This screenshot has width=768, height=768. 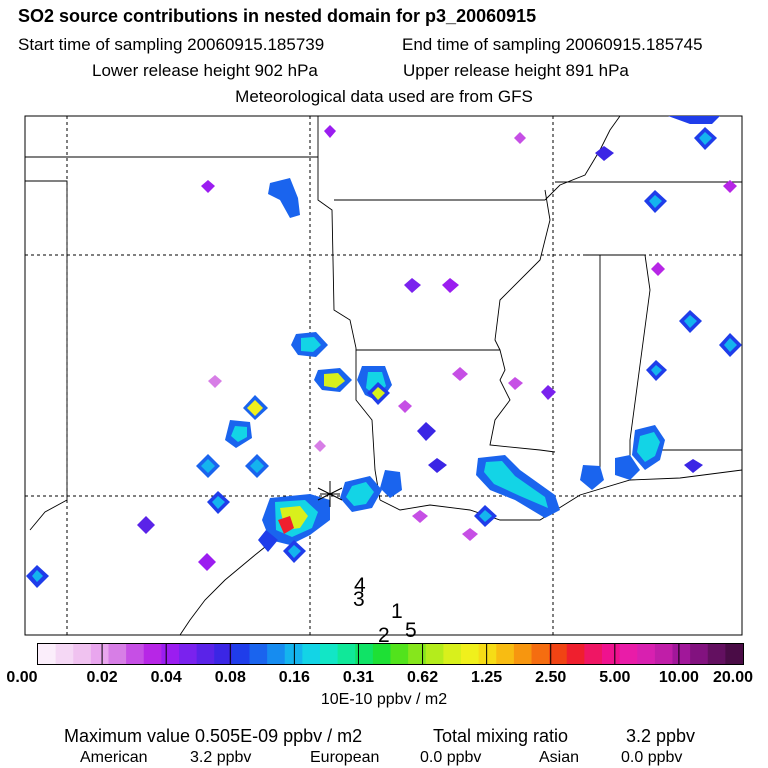 I want to click on source-label-3: 3, so click(x=359, y=599).